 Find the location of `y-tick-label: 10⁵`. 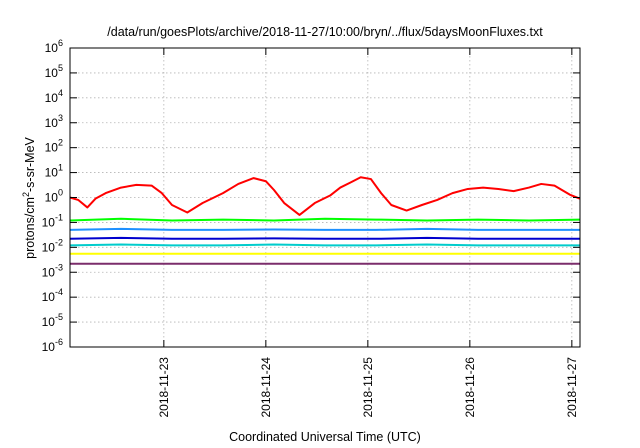

y-tick-label: 10⁵ is located at coordinates (54, 71).